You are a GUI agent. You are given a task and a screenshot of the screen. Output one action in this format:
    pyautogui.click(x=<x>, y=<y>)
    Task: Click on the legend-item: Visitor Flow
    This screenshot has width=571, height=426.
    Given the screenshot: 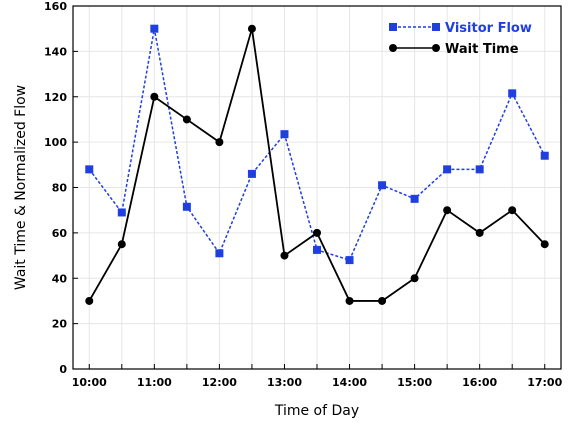 What is the action you would take?
    pyautogui.click(x=460, y=28)
    